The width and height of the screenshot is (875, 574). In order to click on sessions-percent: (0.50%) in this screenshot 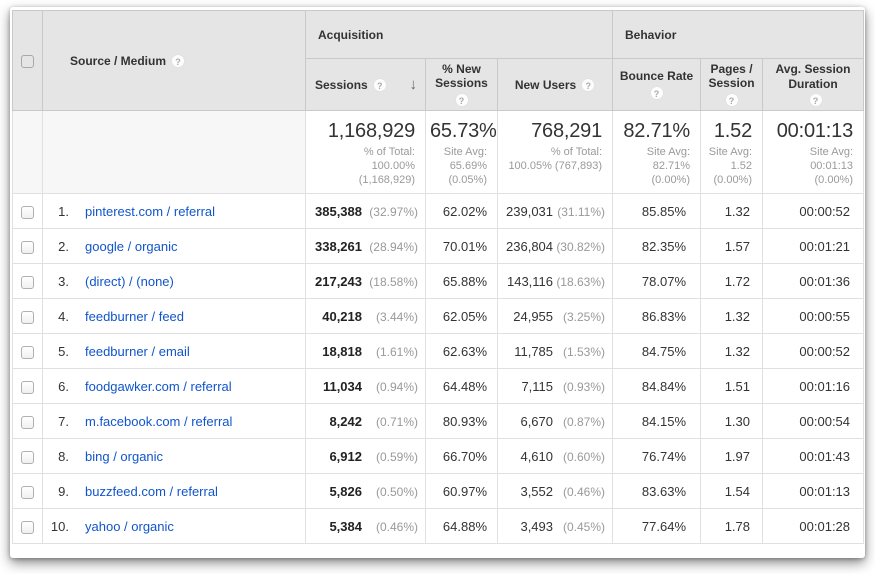, I will do `click(396, 491)`.